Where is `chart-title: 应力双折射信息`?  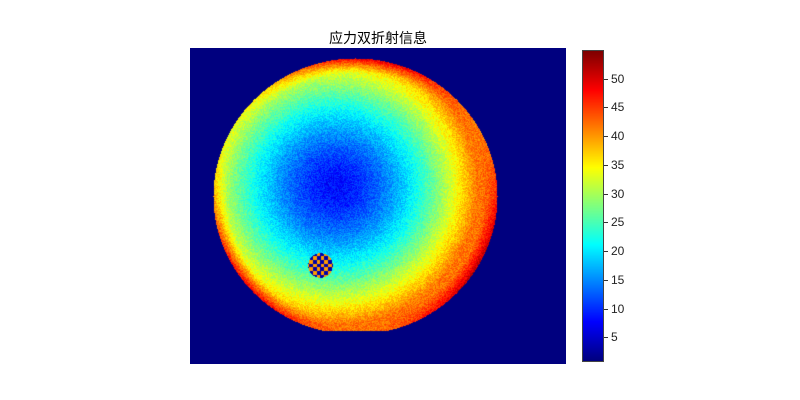 chart-title: 应力双折射信息 is located at coordinates (378, 38).